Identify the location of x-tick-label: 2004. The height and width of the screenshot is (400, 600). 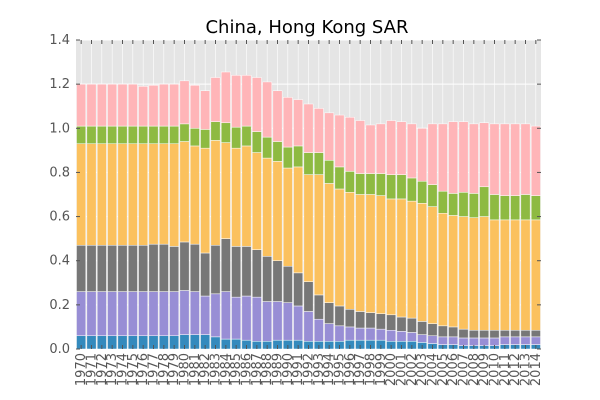
(433, 369).